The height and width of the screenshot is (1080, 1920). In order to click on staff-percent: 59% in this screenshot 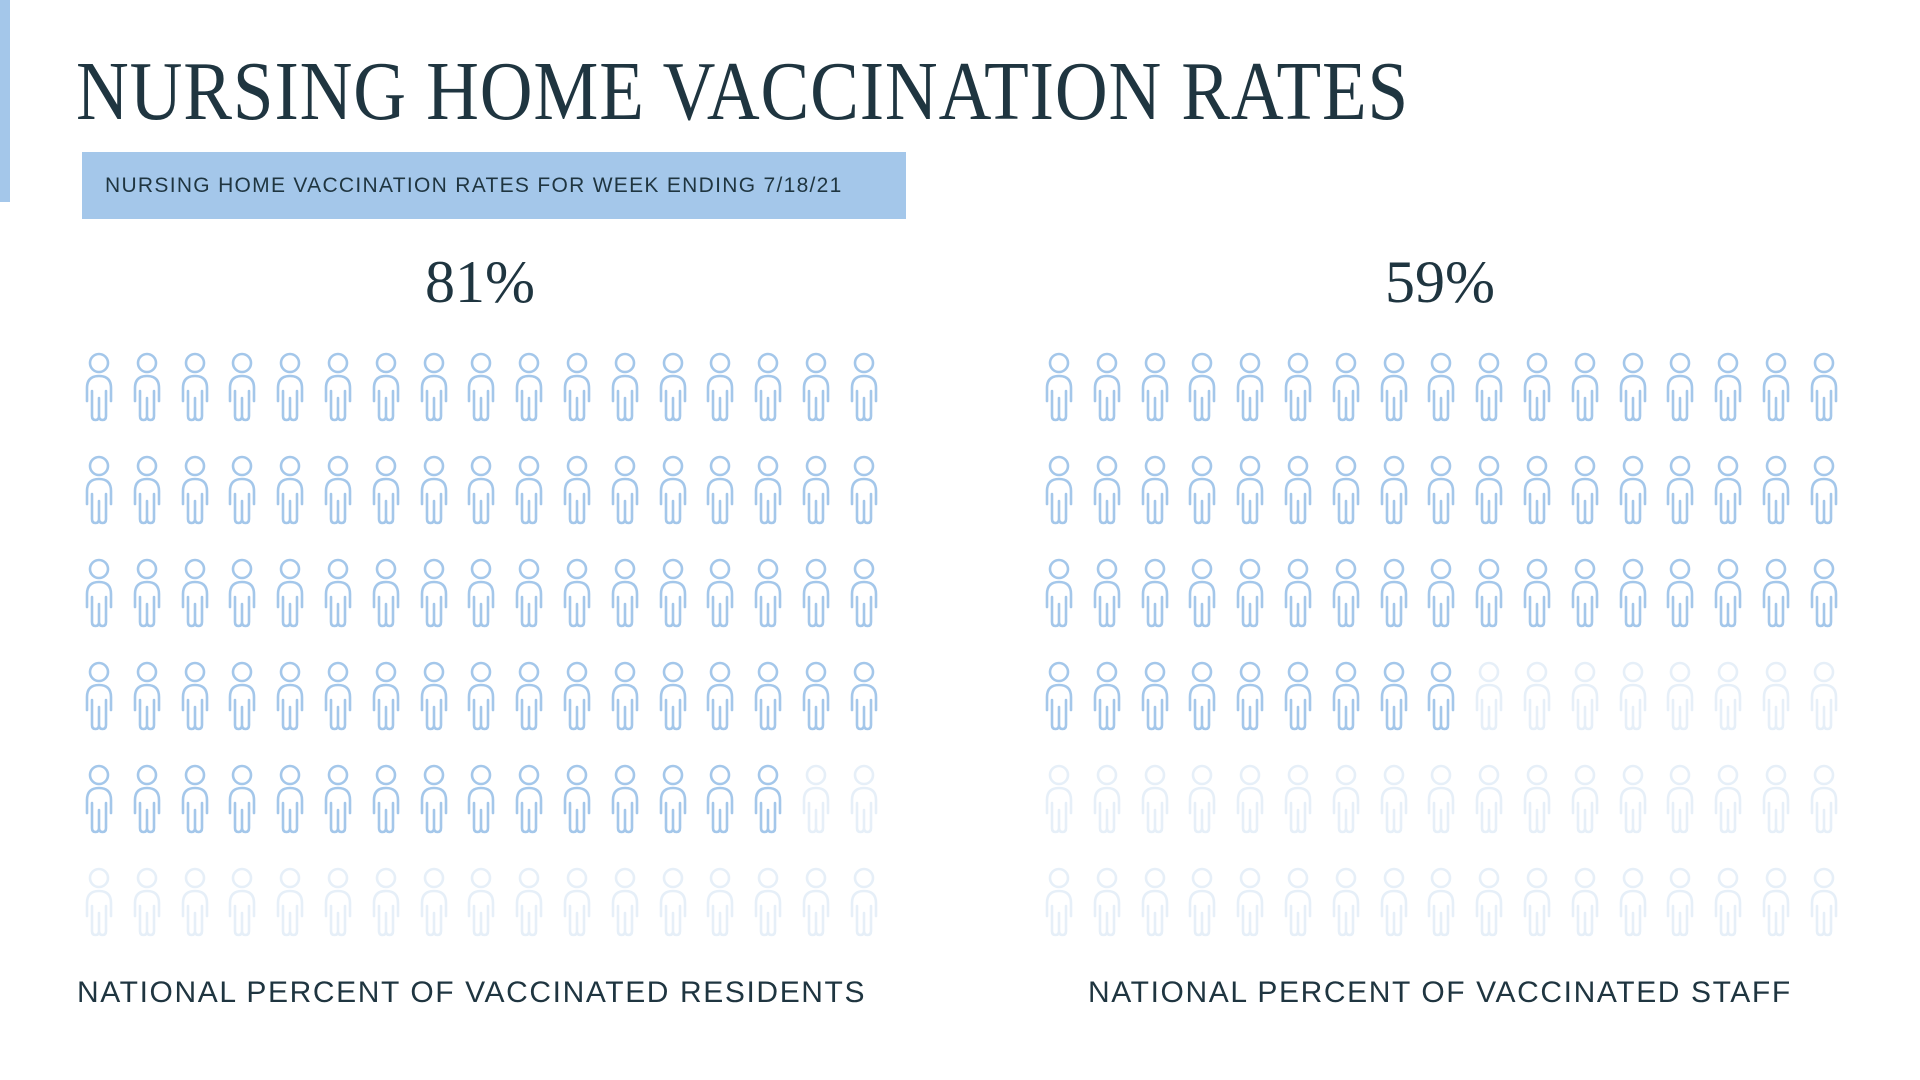, I will do `click(1440, 282)`.